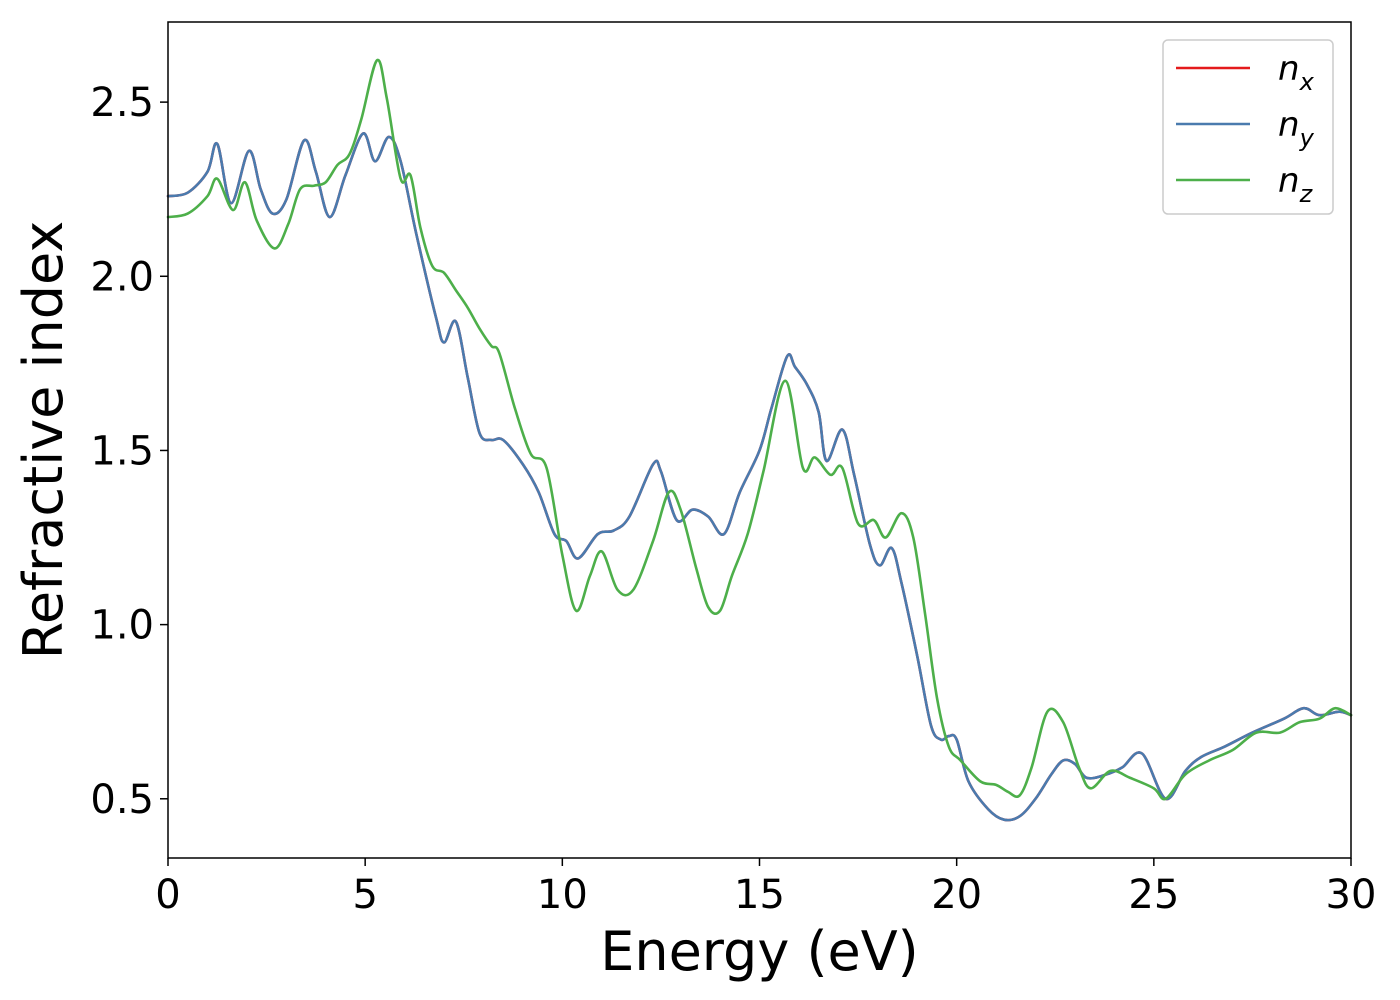 Image resolution: width=1400 pixels, height=1000 pixels. What do you see at coordinates (1296, 184) in the screenshot?
I see `legend-label-nz: nz` at bounding box center [1296, 184].